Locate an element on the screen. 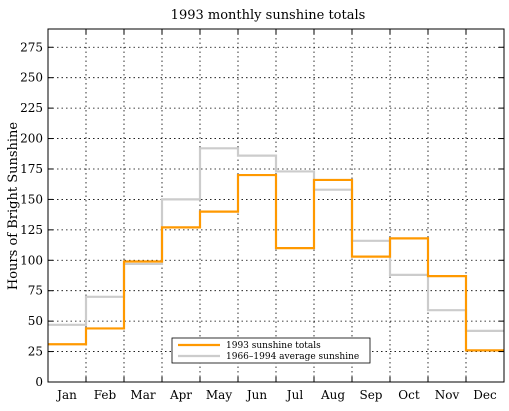  y-tick-label: 225 is located at coordinates (31, 108).